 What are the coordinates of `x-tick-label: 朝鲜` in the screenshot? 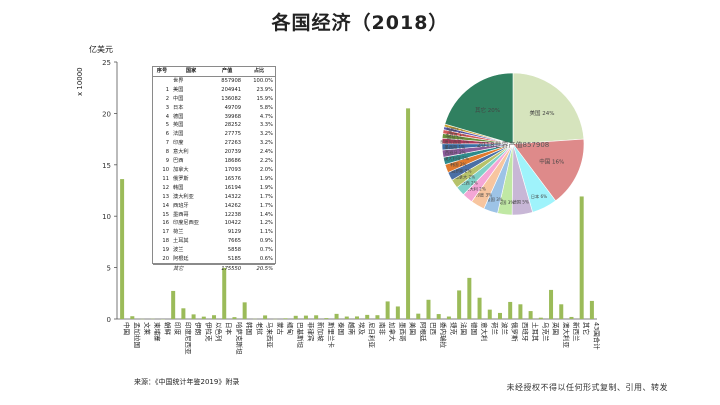 It's located at (167, 329).